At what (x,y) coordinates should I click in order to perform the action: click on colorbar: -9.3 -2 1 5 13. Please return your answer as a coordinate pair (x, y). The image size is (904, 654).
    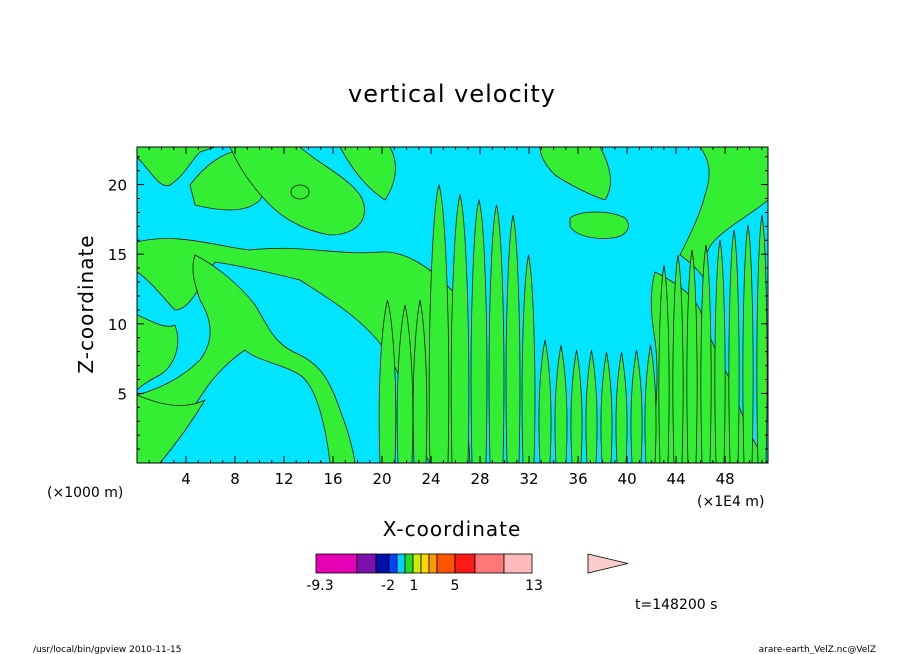
    Looking at the image, I should click on (467, 573).